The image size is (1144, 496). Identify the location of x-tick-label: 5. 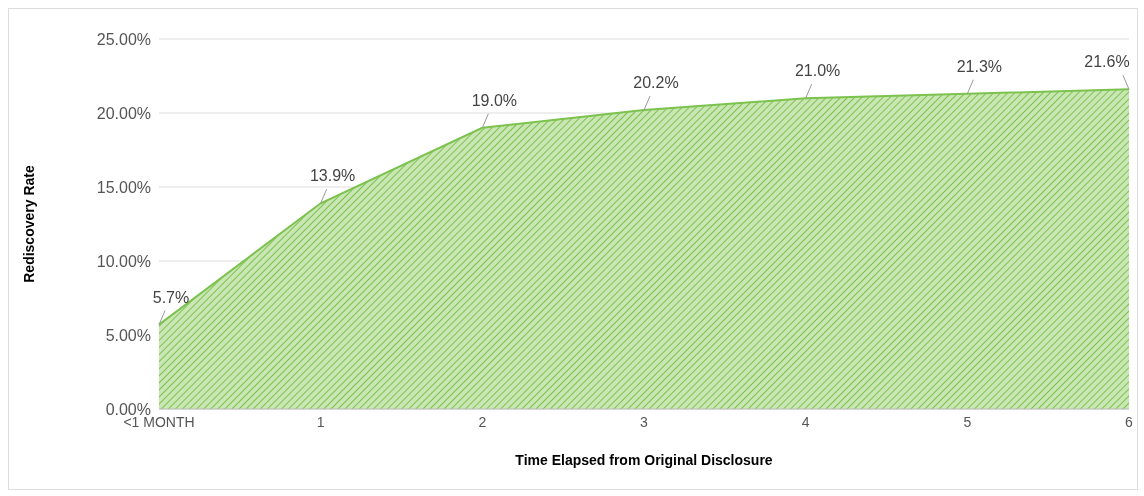
(967, 421).